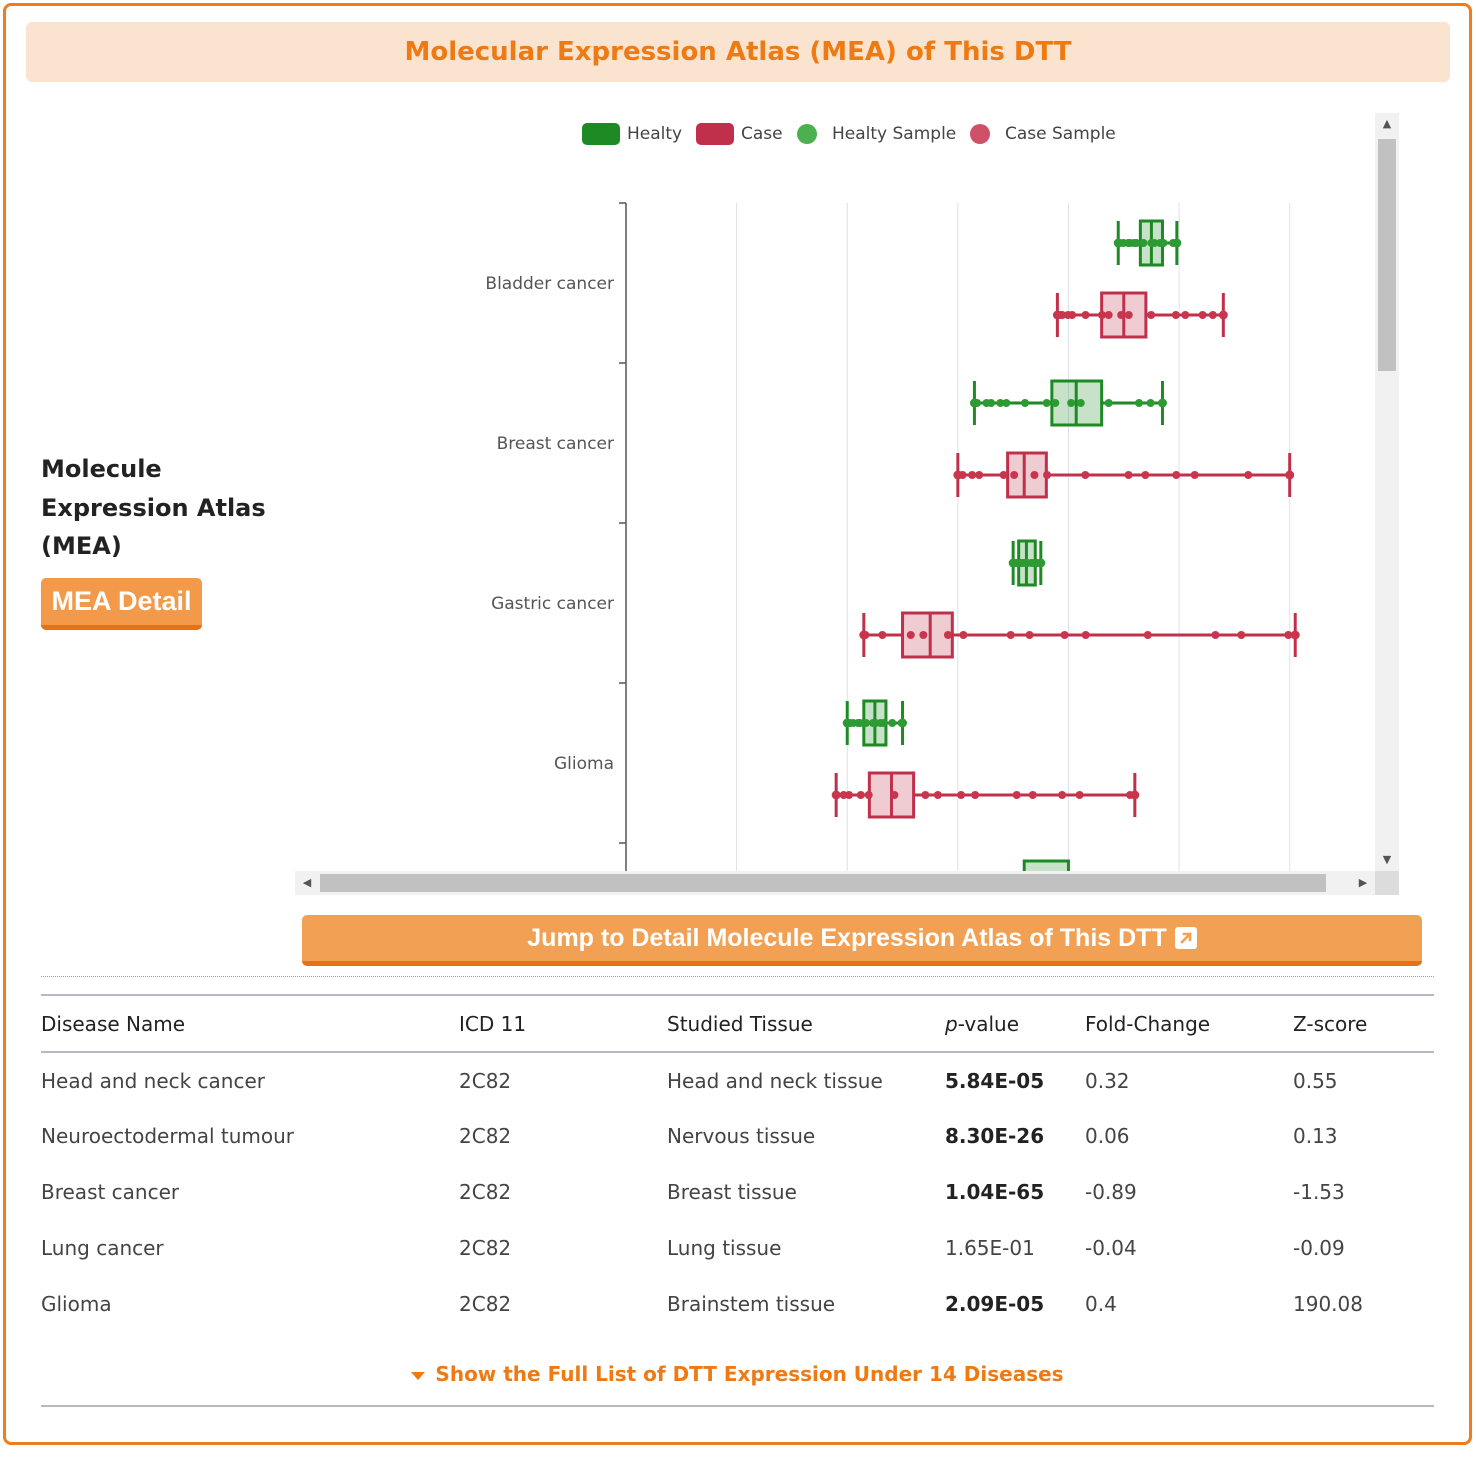 The width and height of the screenshot is (1476, 1457). What do you see at coordinates (1315, 1136) in the screenshot?
I see `cell-z-score: 0.13` at bounding box center [1315, 1136].